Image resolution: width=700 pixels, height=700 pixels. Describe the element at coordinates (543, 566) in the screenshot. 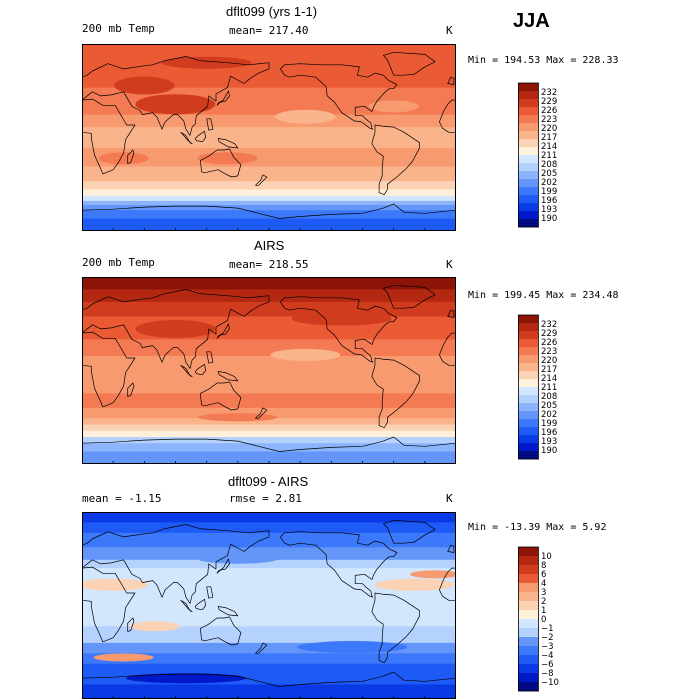

I see `panel3-colorbar-tick-label: 8` at that location.